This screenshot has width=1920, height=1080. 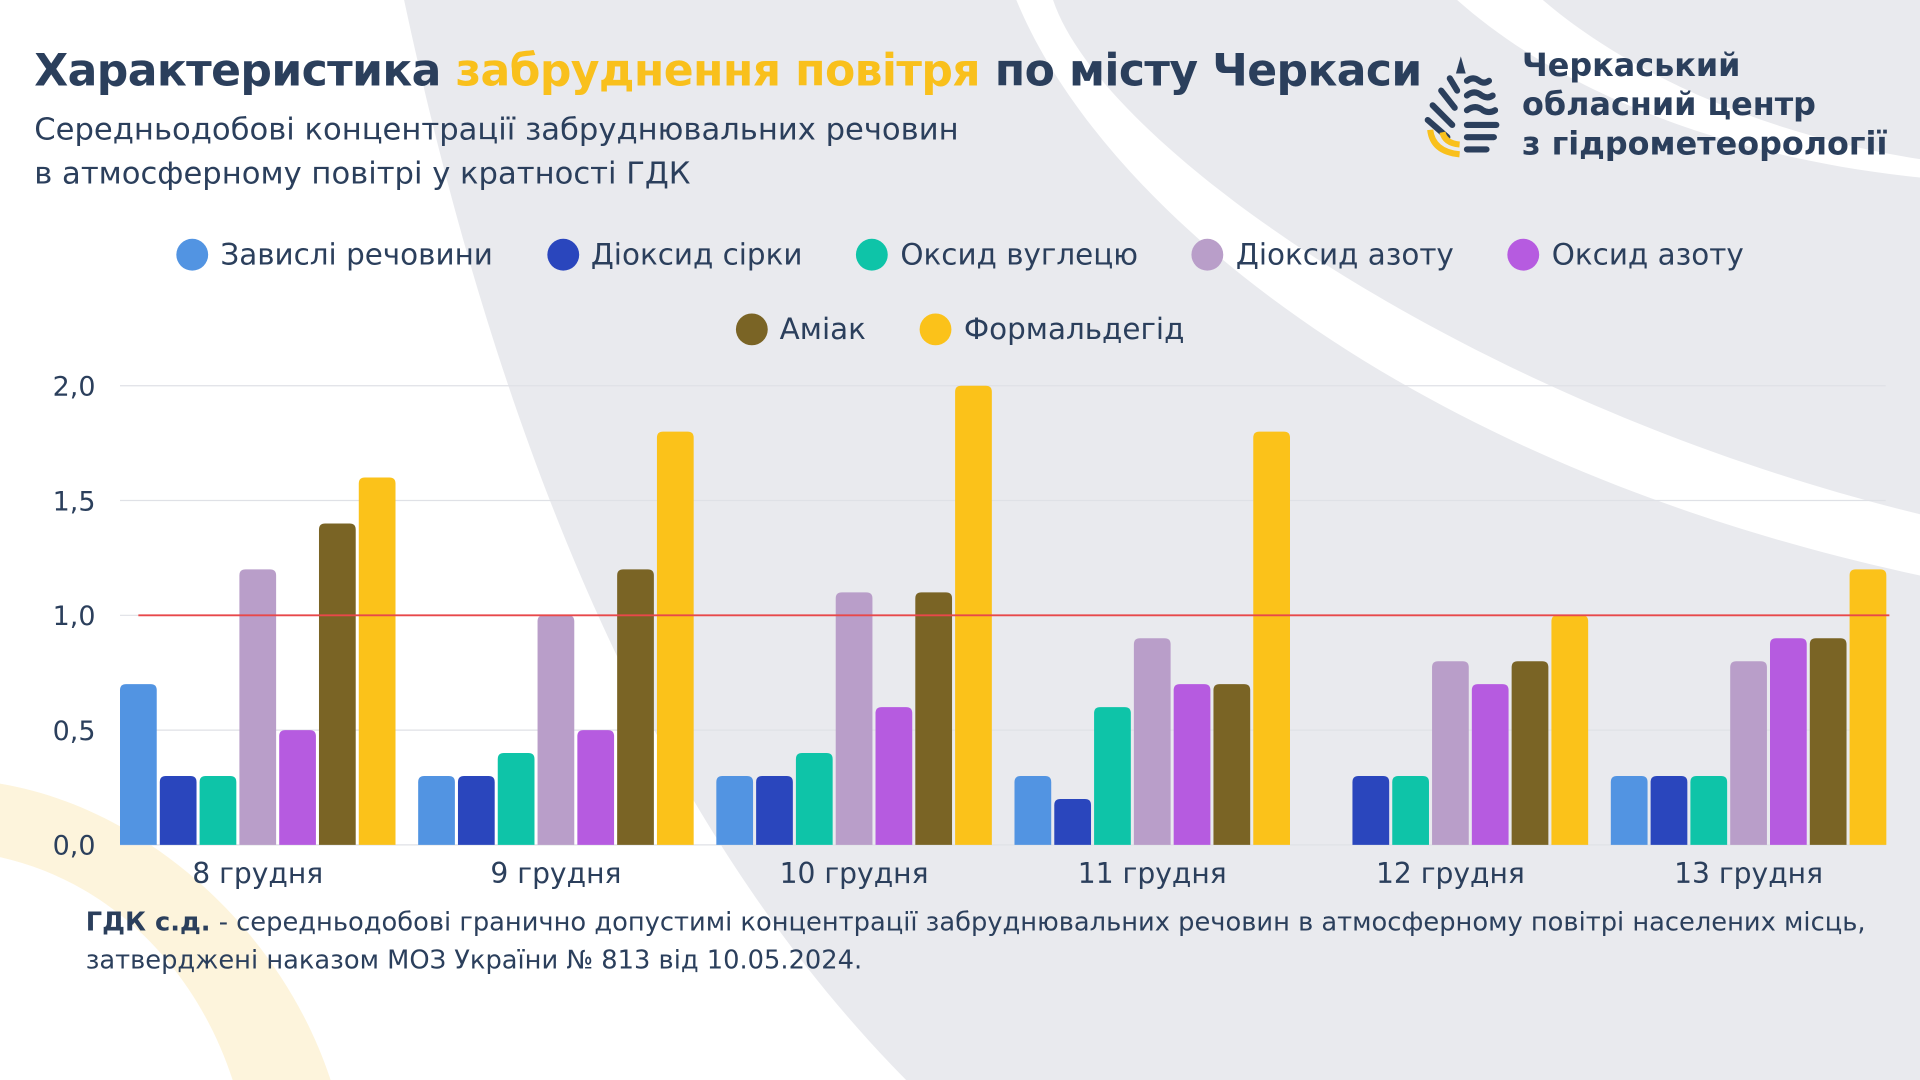 I want to click on x-tick-label: 12 грудня, so click(x=1450, y=873).